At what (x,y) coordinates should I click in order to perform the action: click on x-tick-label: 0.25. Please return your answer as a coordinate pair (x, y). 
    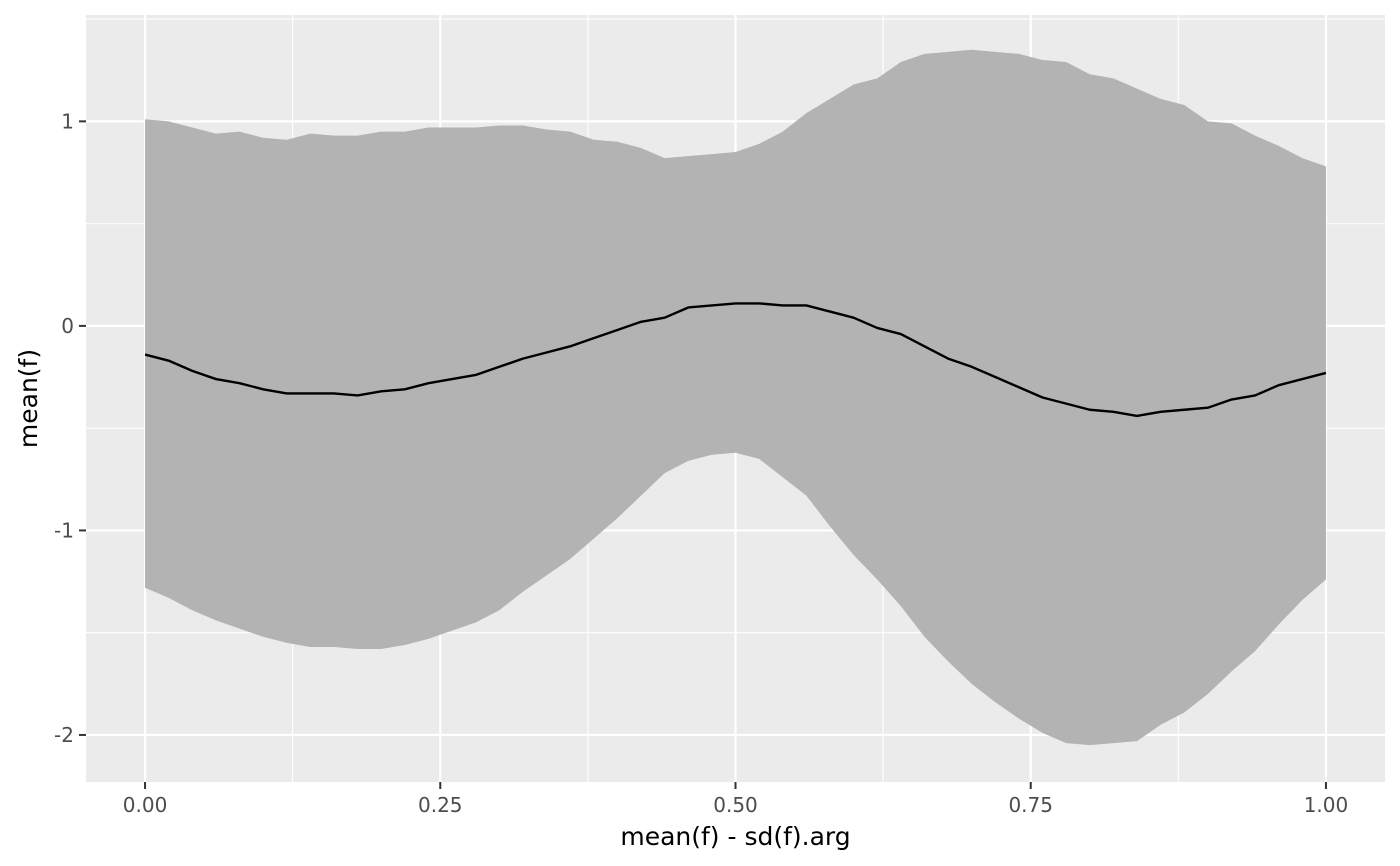
    Looking at the image, I should click on (440, 805).